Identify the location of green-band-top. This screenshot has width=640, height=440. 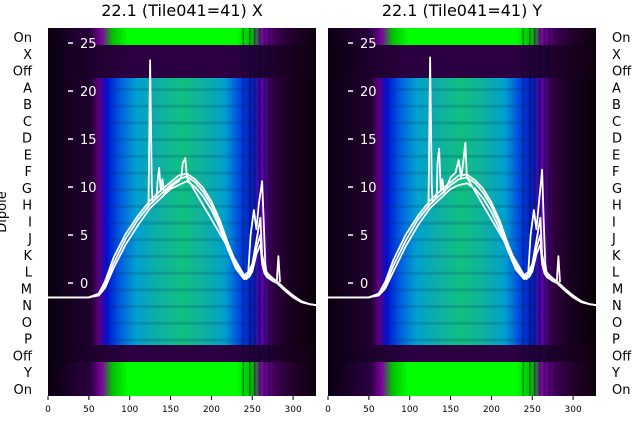
(182, 36).